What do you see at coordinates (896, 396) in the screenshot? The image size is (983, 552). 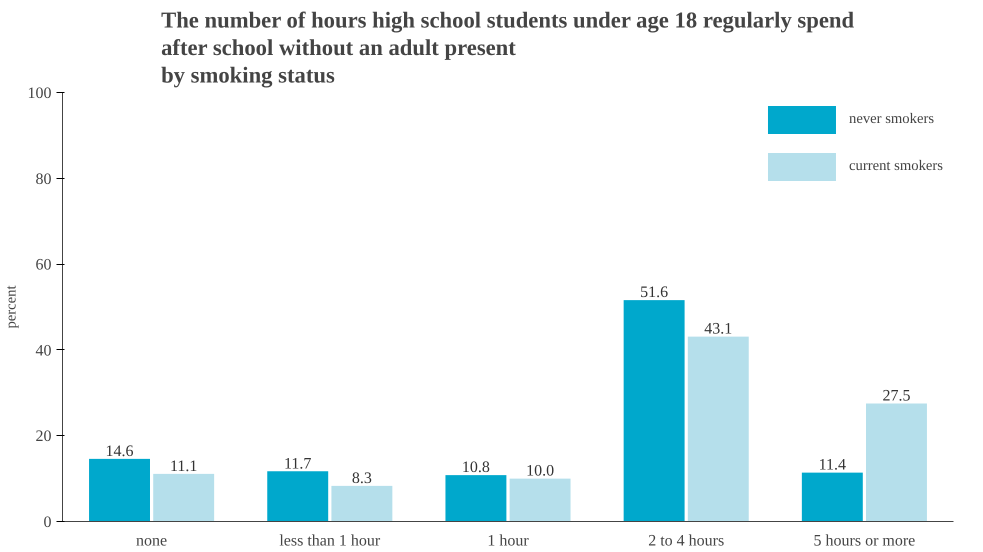 I see `data-label: 27.5` at bounding box center [896, 396].